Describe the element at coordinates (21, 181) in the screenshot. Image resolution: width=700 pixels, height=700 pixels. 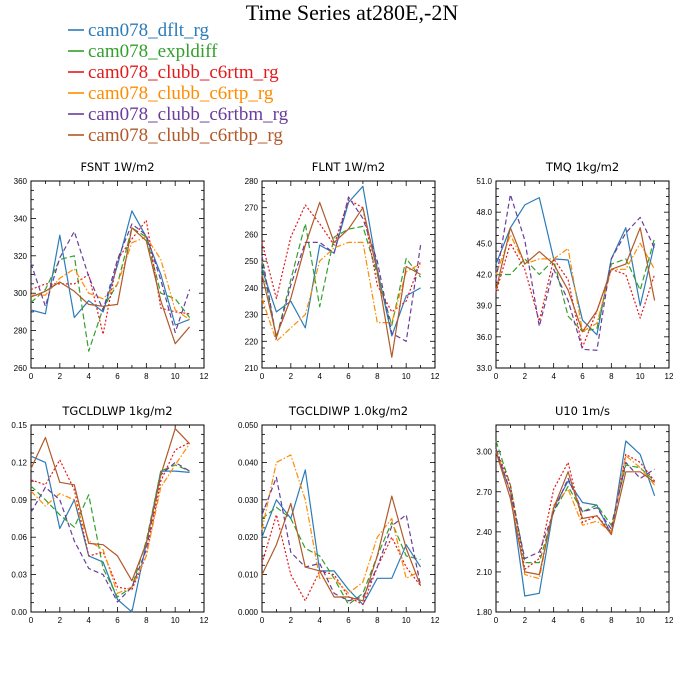
I see `y-tick-label: 360` at that location.